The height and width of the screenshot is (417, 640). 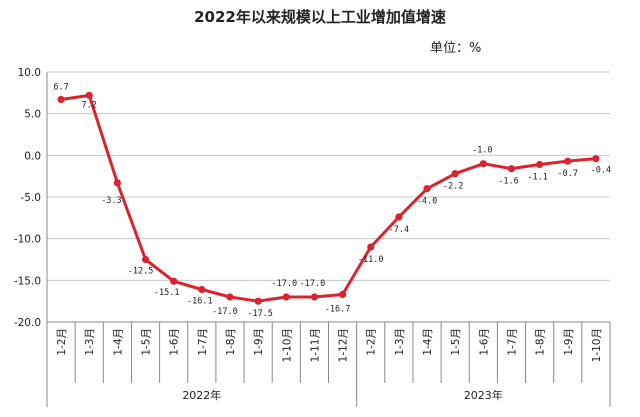 What do you see at coordinates (453, 187) in the screenshot?
I see `data-label: -2.2` at bounding box center [453, 187].